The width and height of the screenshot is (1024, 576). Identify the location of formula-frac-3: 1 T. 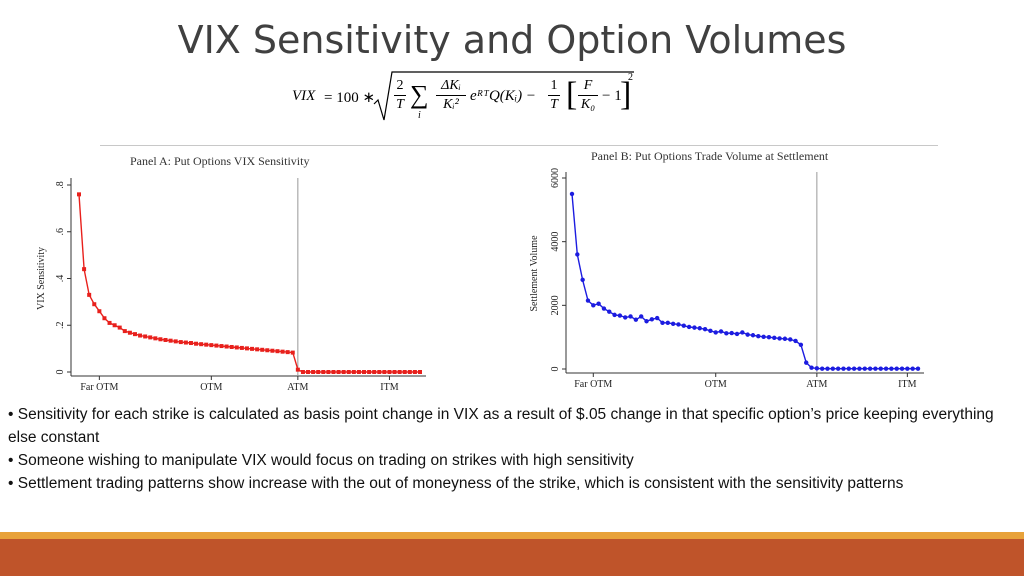
(554, 95).